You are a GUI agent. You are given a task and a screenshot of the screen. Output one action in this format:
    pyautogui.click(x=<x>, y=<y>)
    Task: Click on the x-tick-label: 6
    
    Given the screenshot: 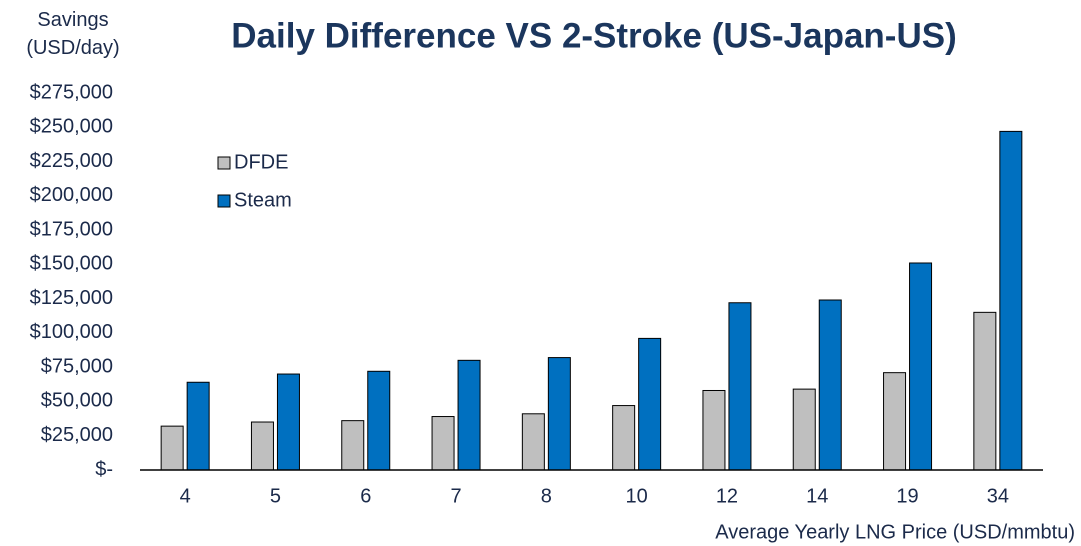 What is the action you would take?
    pyautogui.click(x=365, y=496)
    